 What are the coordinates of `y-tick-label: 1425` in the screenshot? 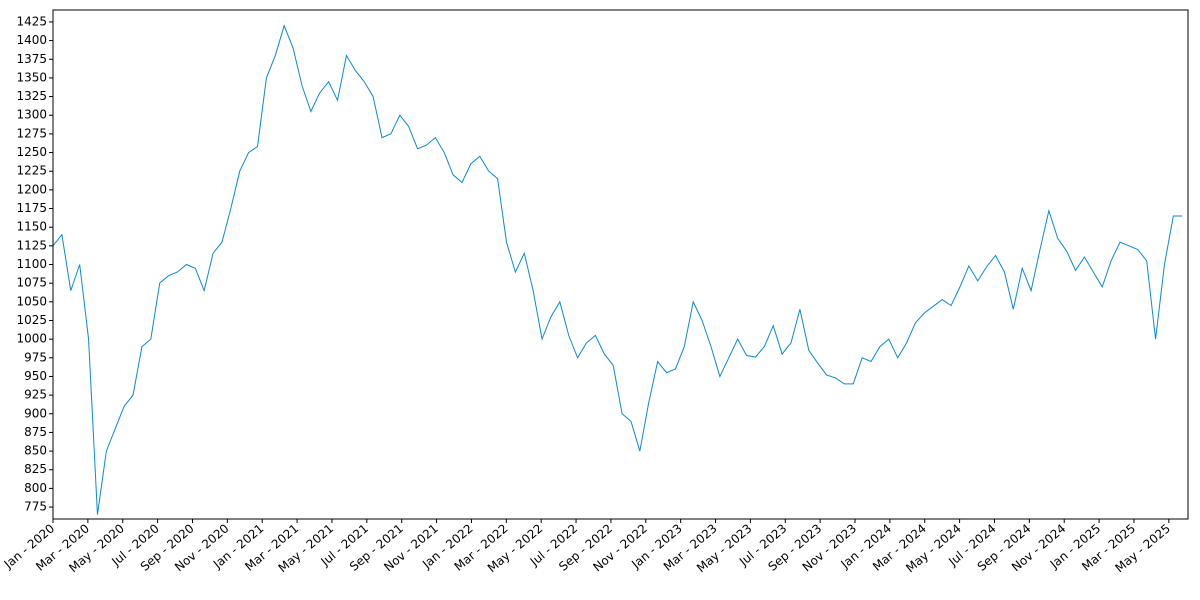 It's located at (31, 21).